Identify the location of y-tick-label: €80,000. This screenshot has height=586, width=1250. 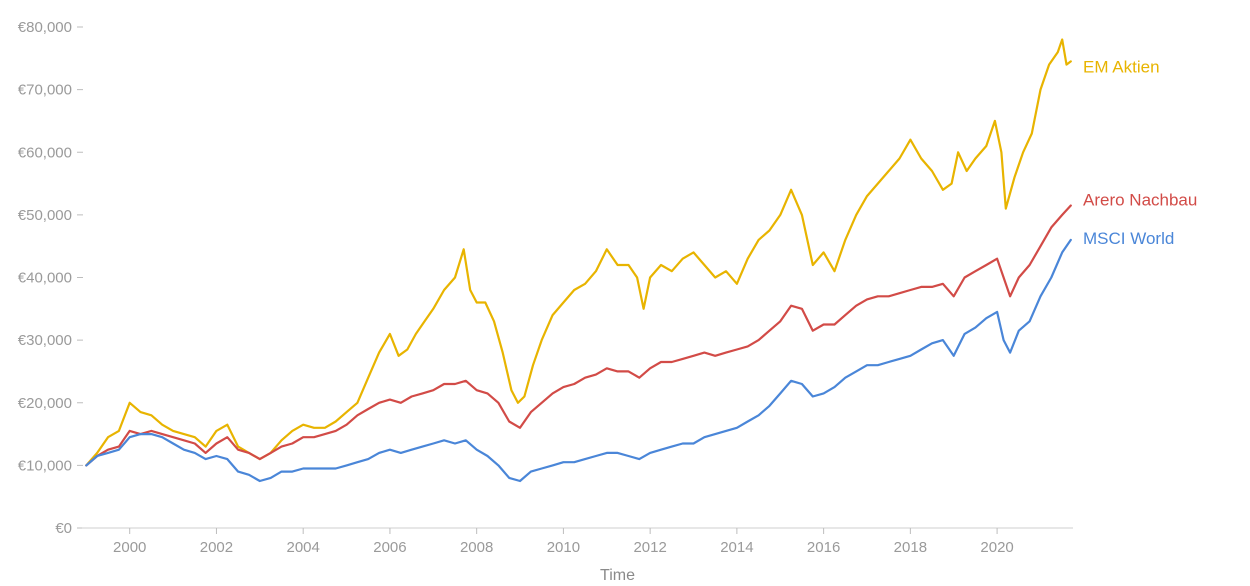
(45, 27).